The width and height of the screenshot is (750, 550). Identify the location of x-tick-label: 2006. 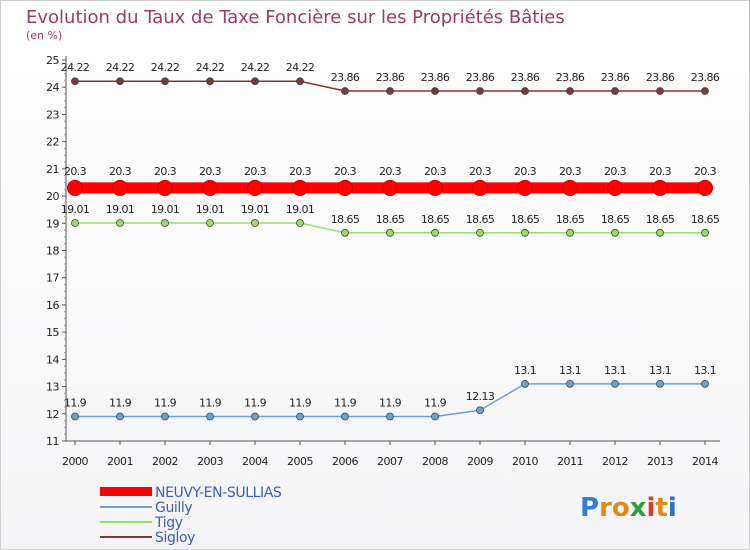
(345, 461).